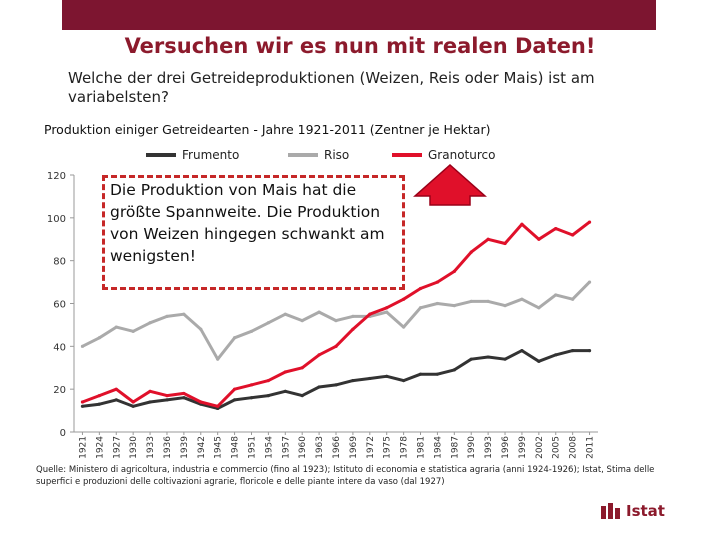 The height and width of the screenshot is (540, 720). Describe the element at coordinates (354, 447) in the screenshot. I see `x-tick-label: 1969` at that location.